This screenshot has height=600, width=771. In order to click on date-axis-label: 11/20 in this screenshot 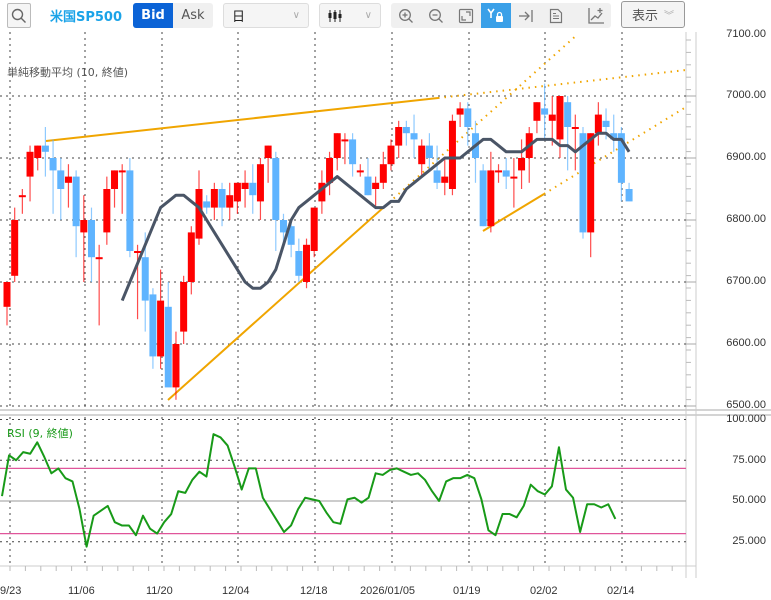, I will do `click(159, 591)`.